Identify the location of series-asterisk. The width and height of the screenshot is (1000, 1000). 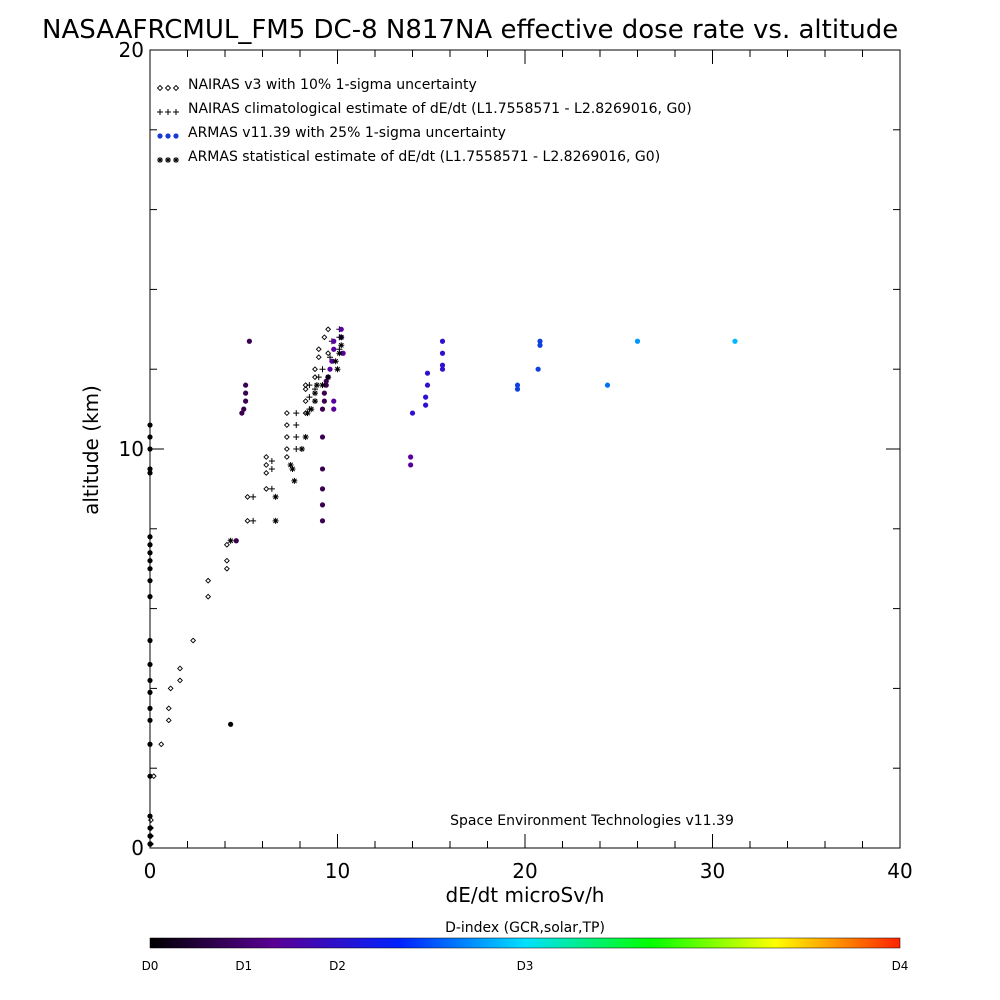
(286, 439).